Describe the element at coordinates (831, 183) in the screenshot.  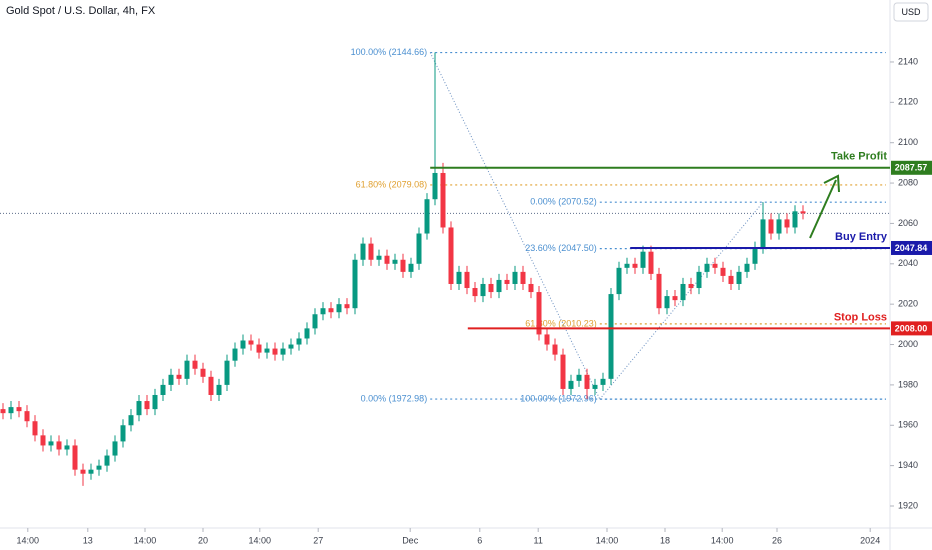
I see `arrow-head` at that location.